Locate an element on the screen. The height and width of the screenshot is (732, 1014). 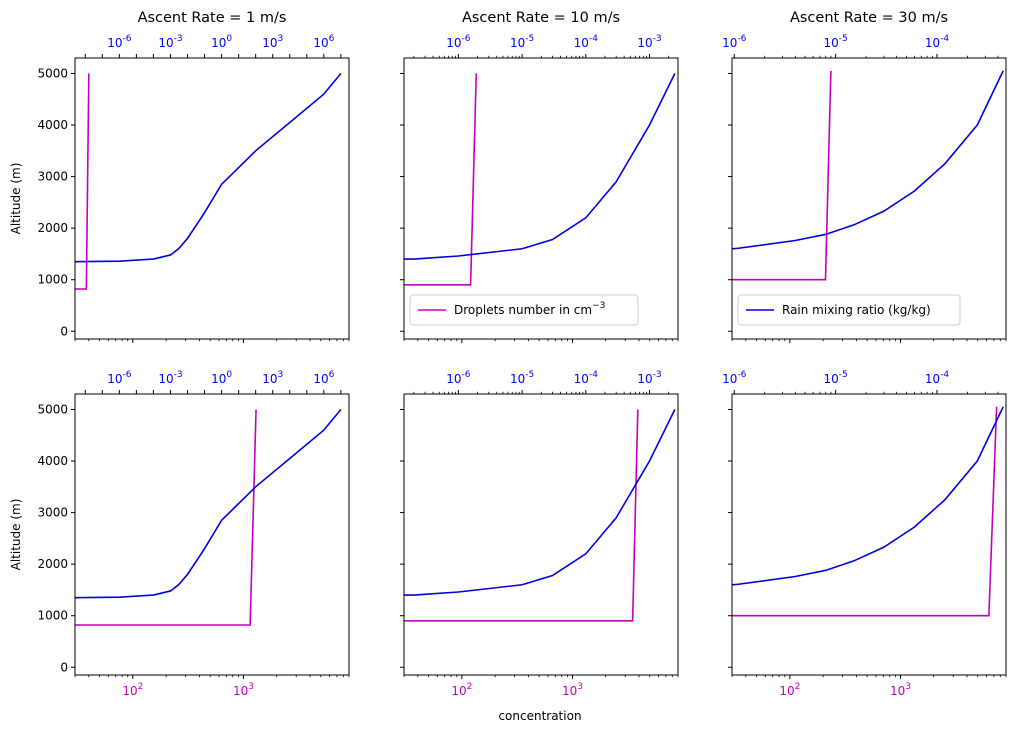
legend-r0c1: Droplets number in cm−3 is located at coordinates (524, 310).